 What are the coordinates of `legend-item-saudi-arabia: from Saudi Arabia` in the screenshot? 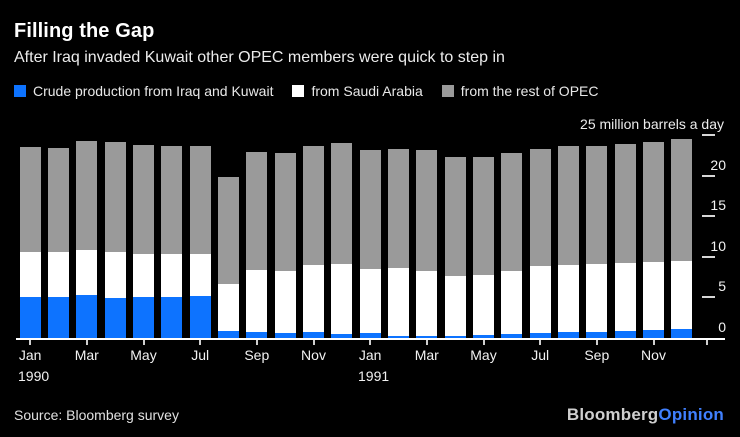 It's located at (357, 91).